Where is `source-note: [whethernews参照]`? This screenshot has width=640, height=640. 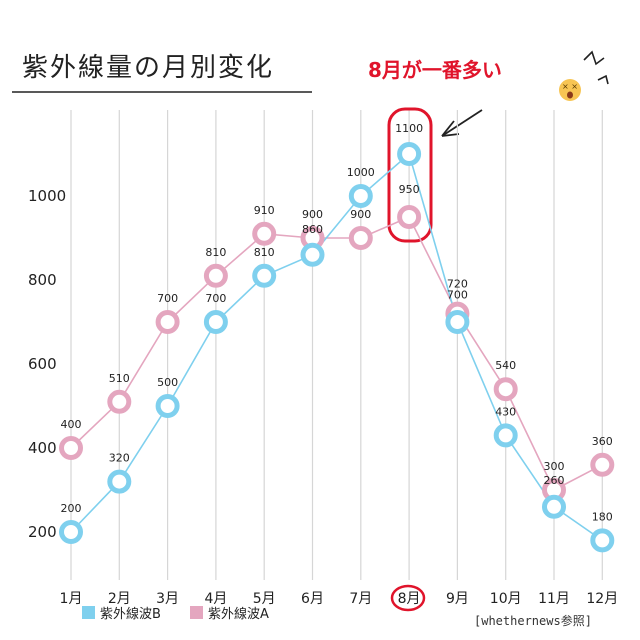 source-note: [whethernews参照] is located at coordinates (533, 620).